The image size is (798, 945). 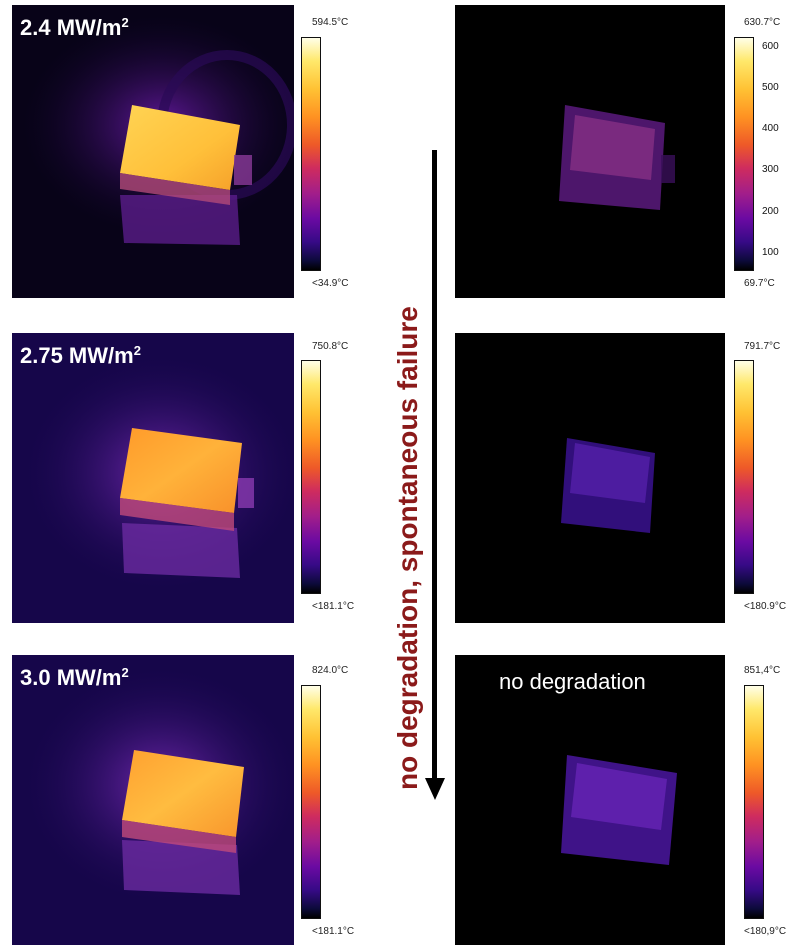 What do you see at coordinates (80, 355) in the screenshot?
I see `heat-flux-label: 2.75 MW/m2` at bounding box center [80, 355].